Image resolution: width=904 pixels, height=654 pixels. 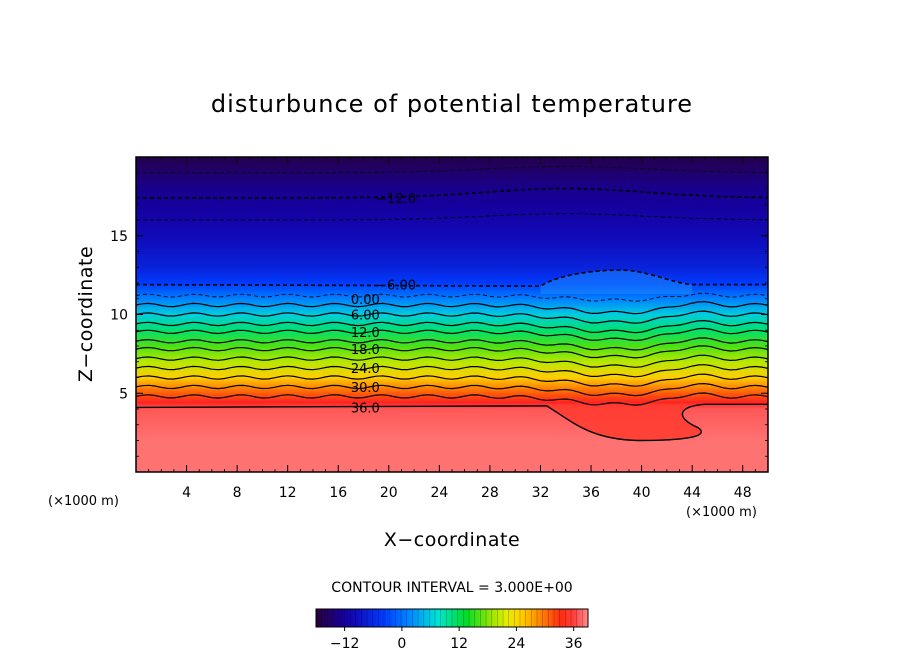 I want to click on colorbar: −12 0 12 24 36, so click(x=452, y=630).